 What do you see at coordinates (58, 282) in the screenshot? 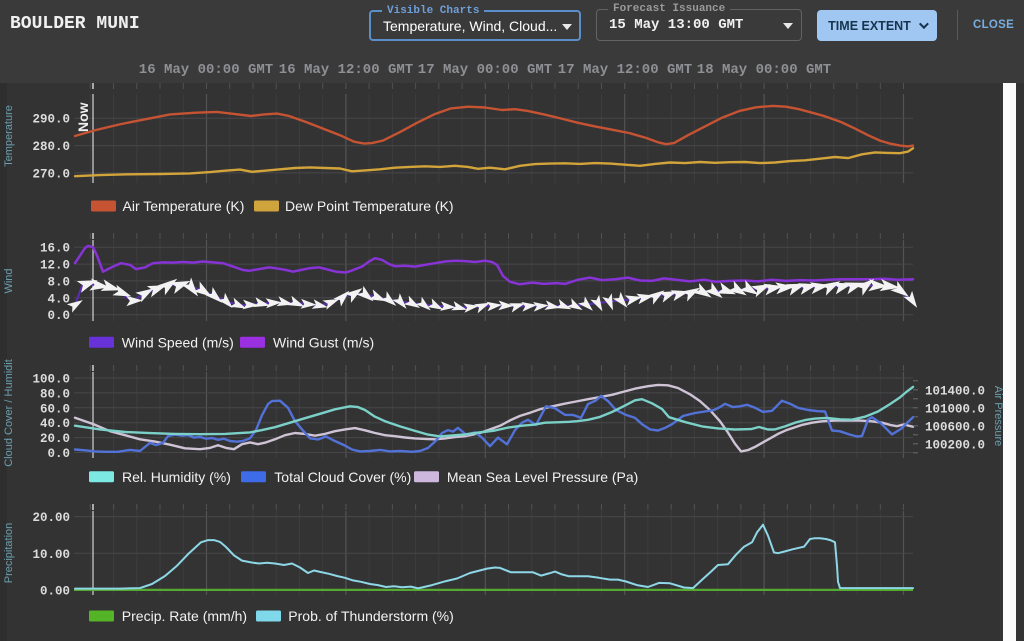
I see `svg-text: 8.0` at bounding box center [58, 282].